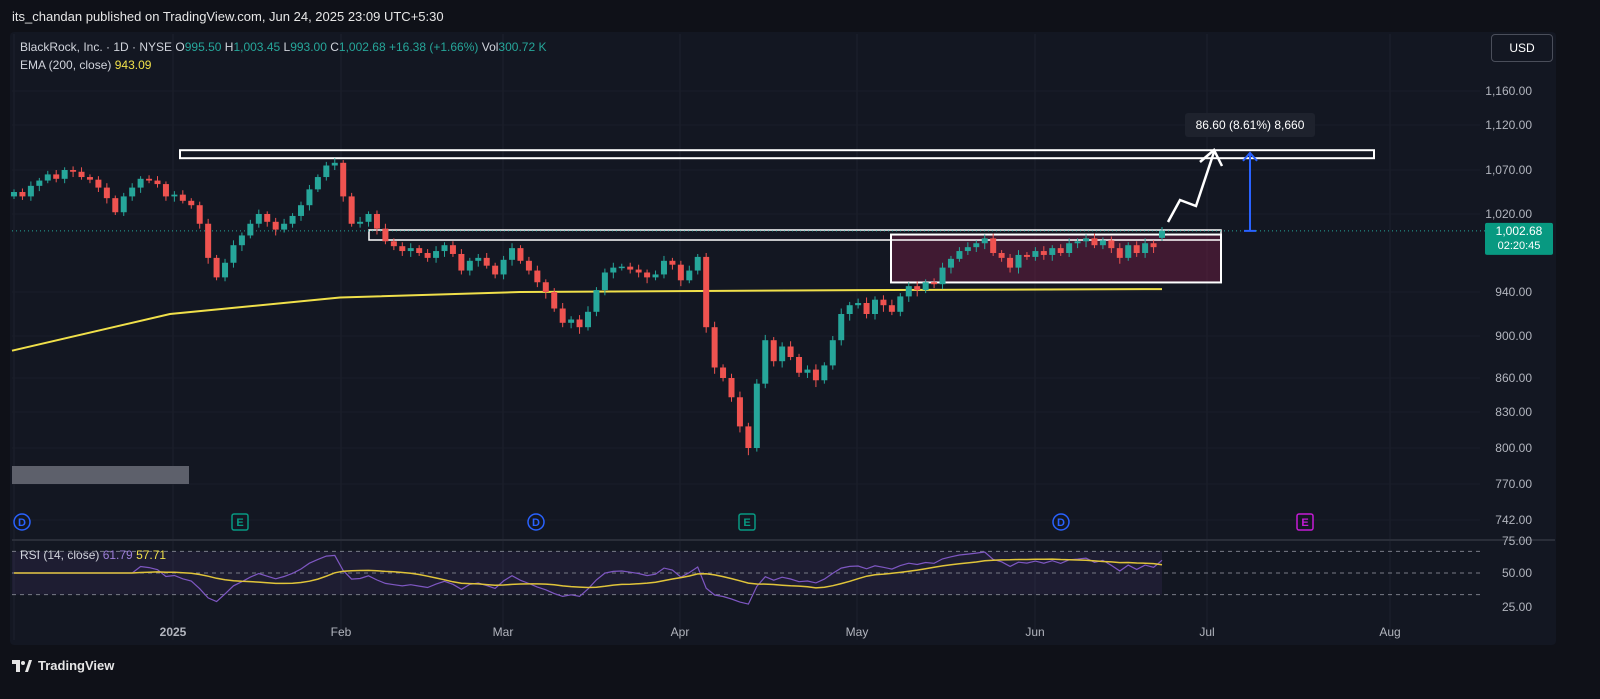 This screenshot has height=699, width=1600. What do you see at coordinates (1513, 484) in the screenshot?
I see `y-tick-label: 770.00` at bounding box center [1513, 484].